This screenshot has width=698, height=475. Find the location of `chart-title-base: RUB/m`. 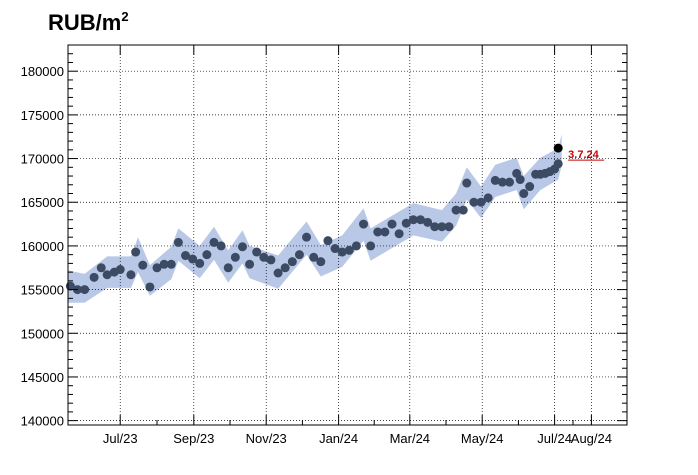

chart-title-base: RUB/m is located at coordinates (85, 22).